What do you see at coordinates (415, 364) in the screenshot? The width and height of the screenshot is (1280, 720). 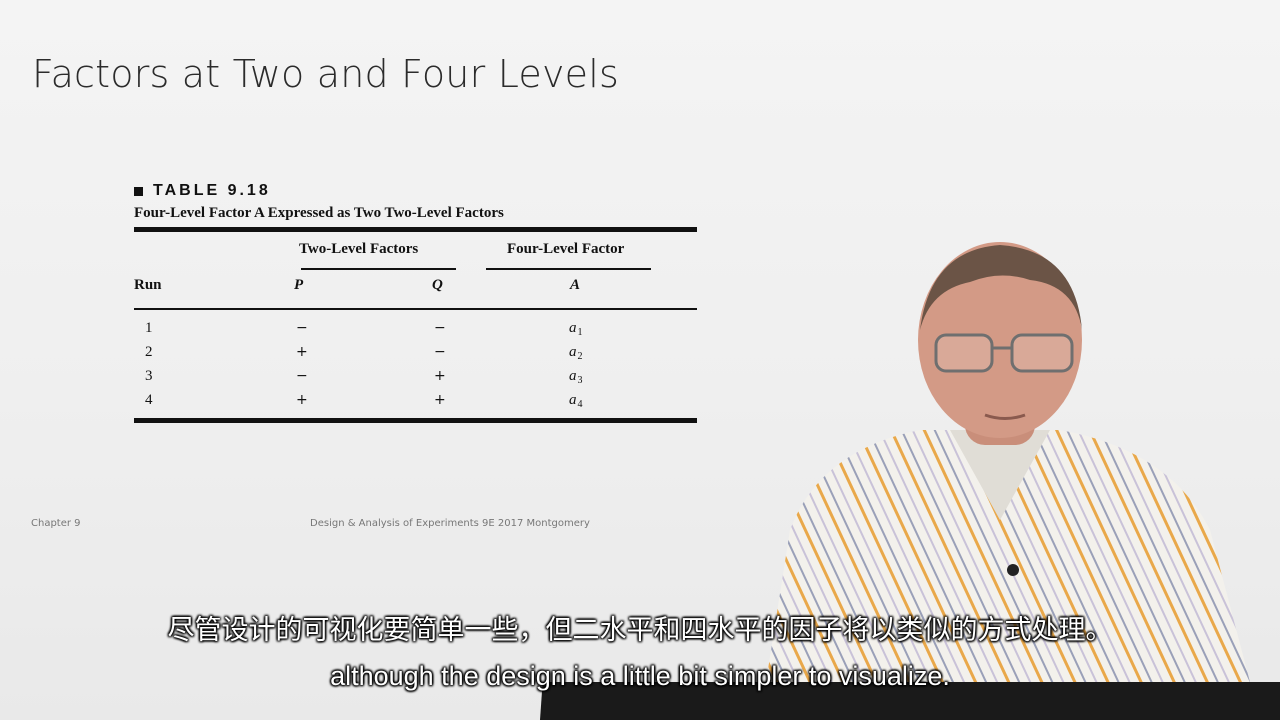 I see `table-body: 1 − − a1 2 + − a2 3 − + a3 4 + + a4` at bounding box center [415, 364].